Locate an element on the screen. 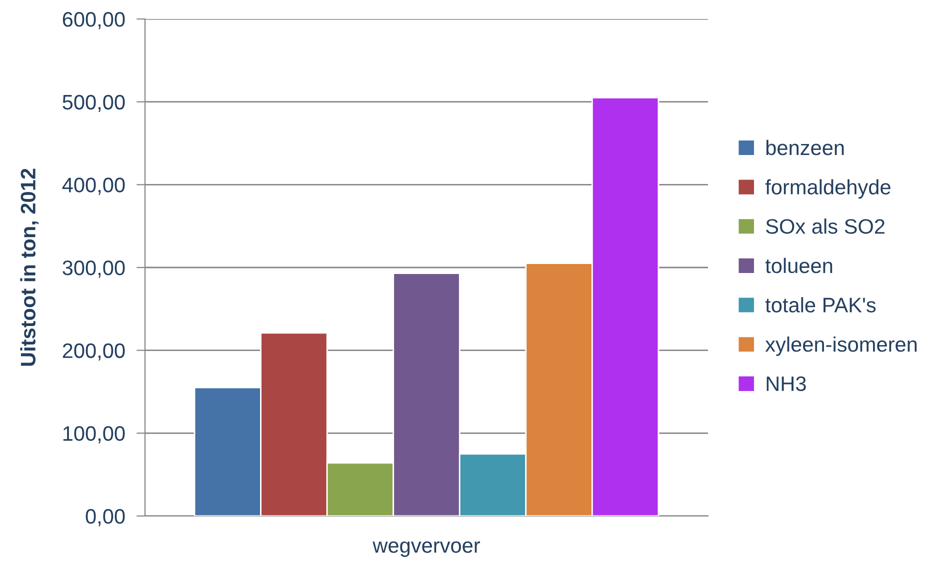 The height and width of the screenshot is (564, 936). y-tick-label: 500,00 is located at coordinates (93, 103).